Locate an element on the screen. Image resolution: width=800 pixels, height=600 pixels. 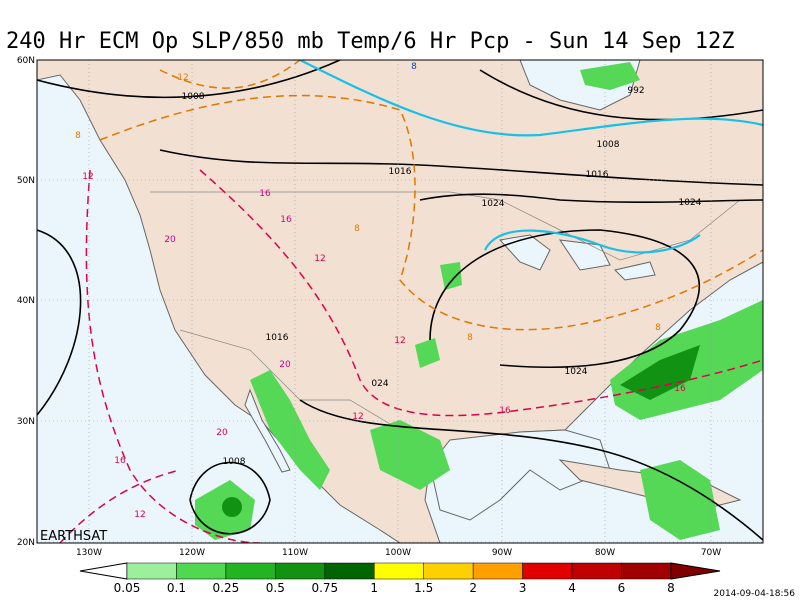
lon-label: 70W is located at coordinates (711, 553).